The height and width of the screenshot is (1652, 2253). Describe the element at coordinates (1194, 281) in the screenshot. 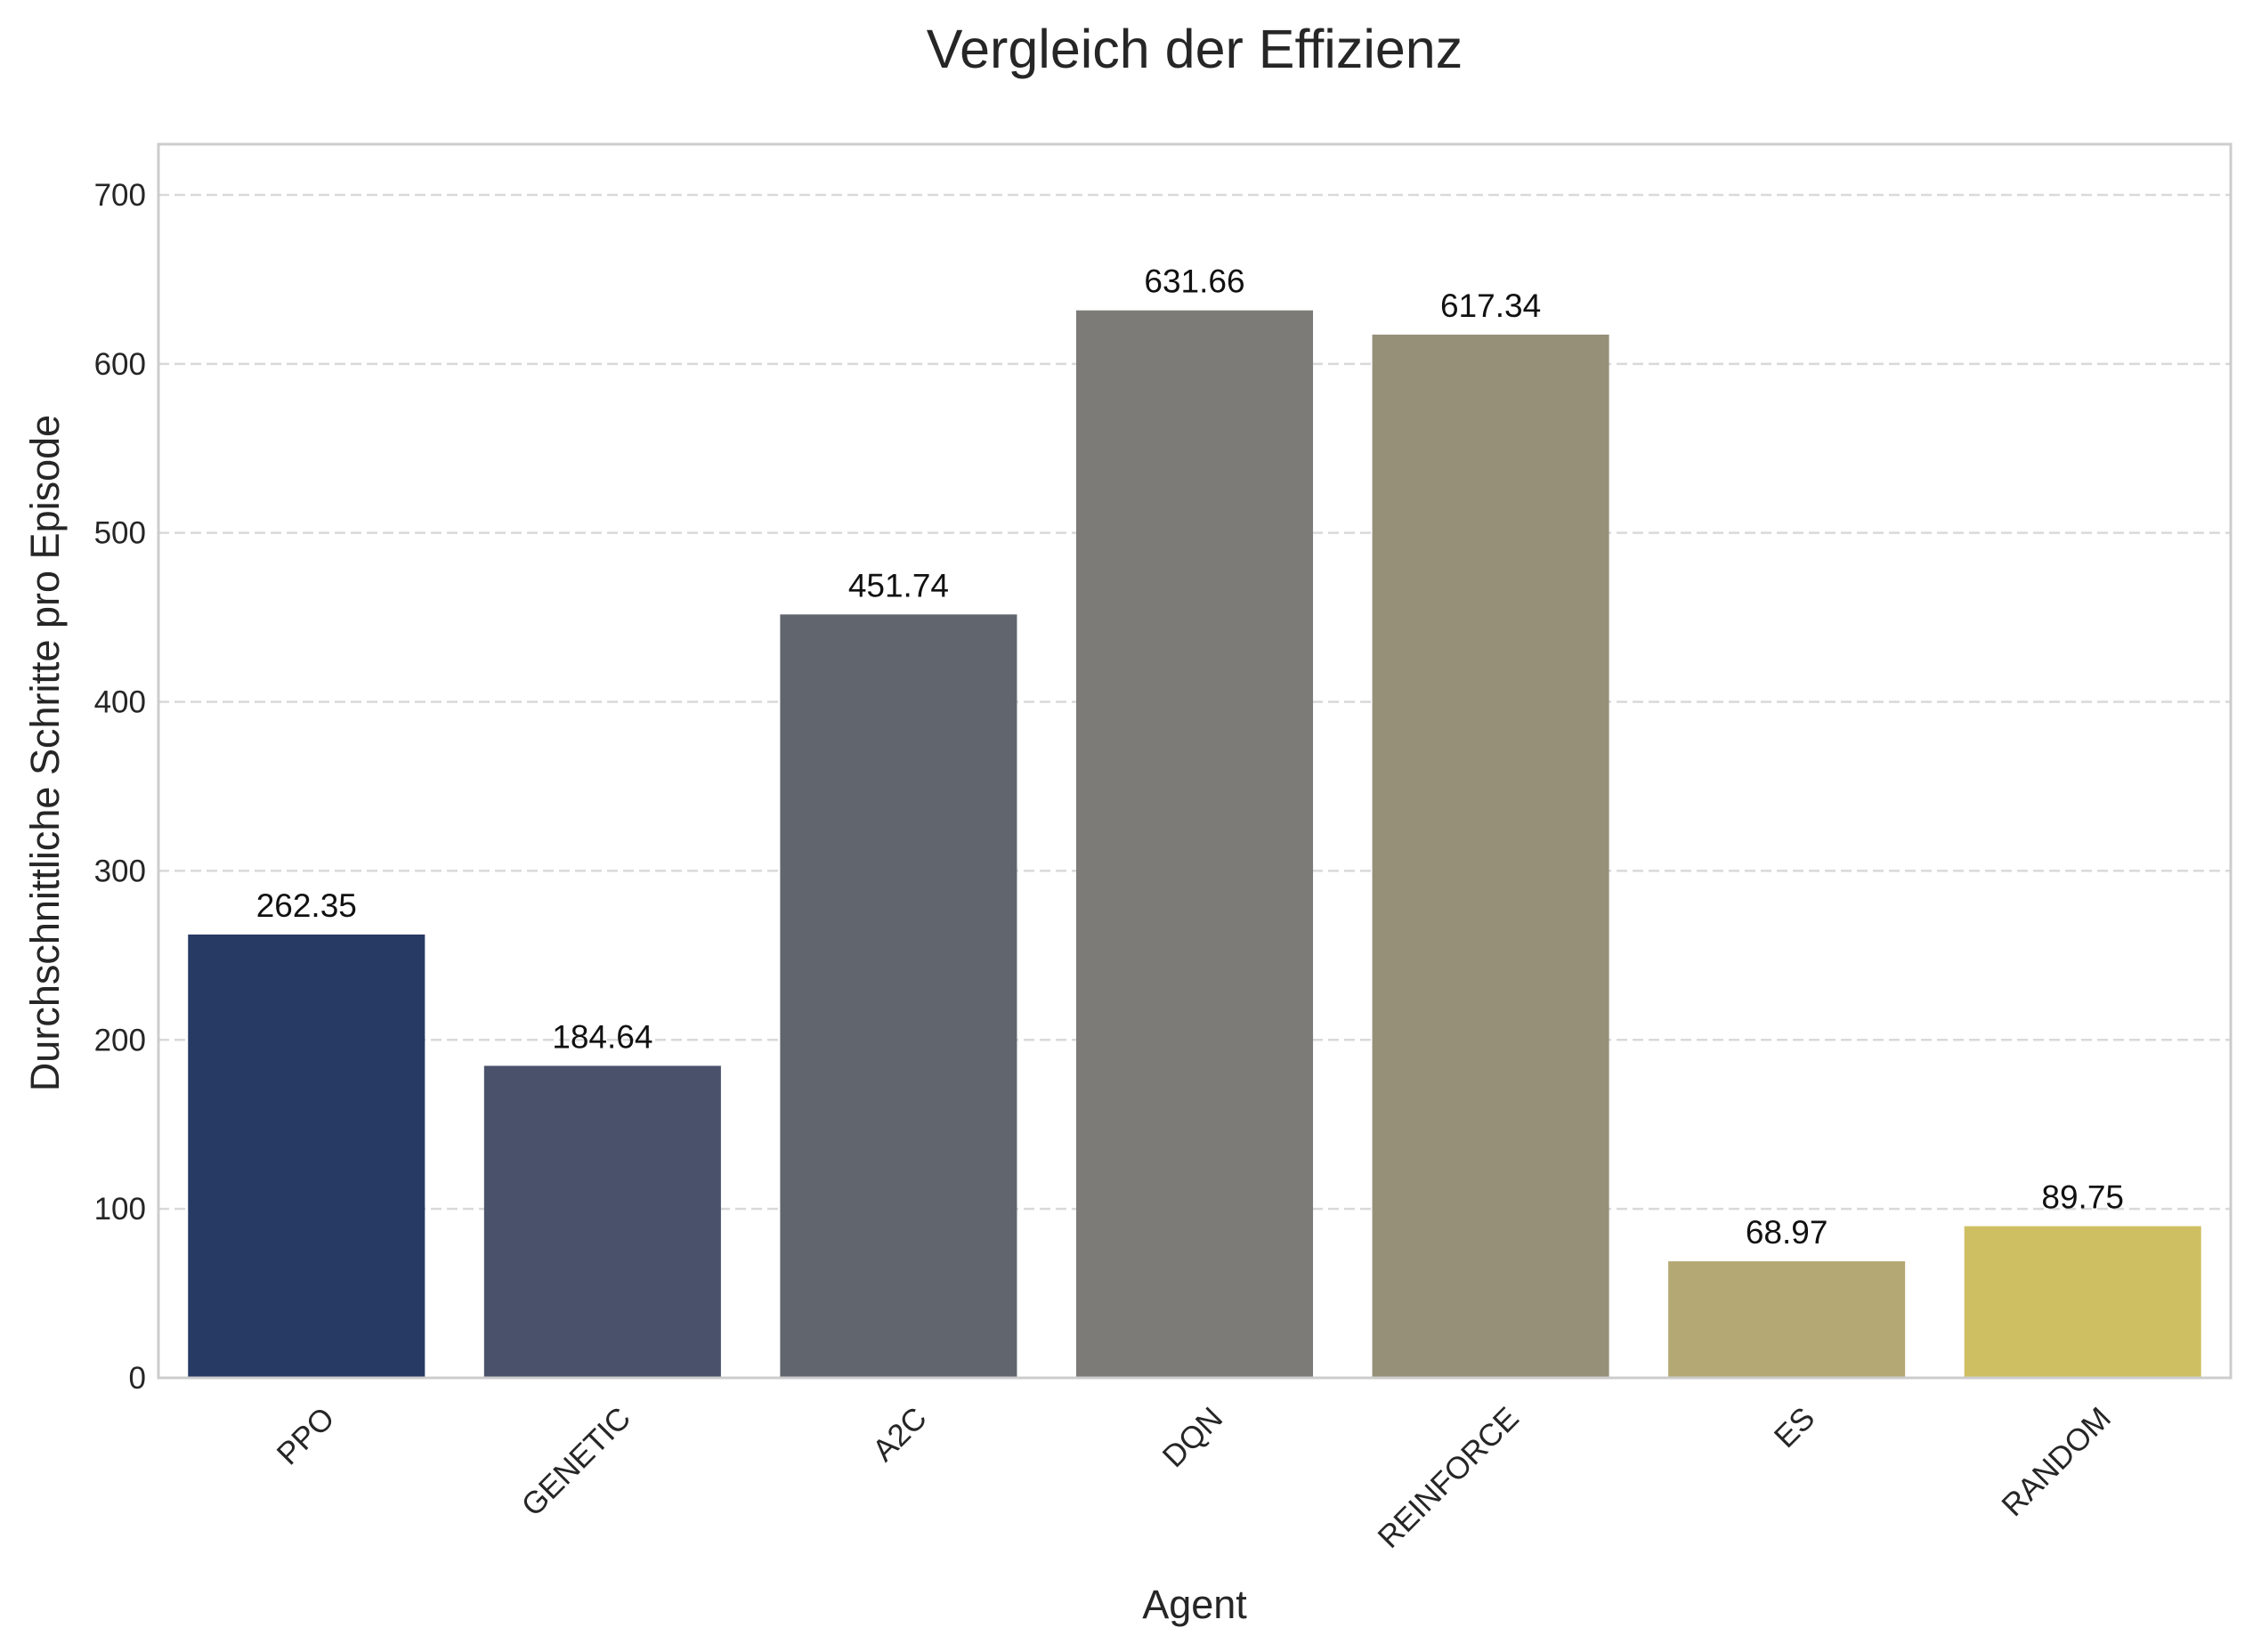

I see `data-label-dqn: 631.66` at that location.